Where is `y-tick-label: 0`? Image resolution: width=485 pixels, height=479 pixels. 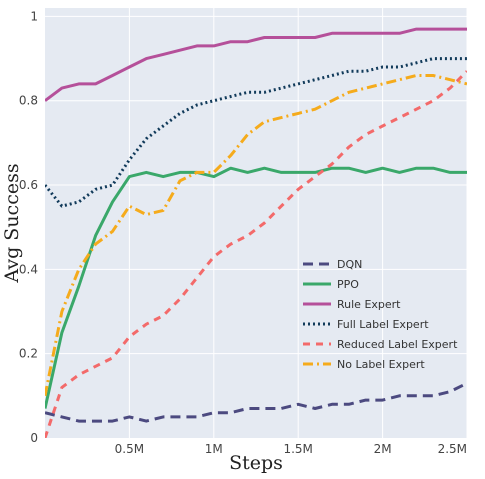
y-tick-label: 0 is located at coordinates (34, 438).